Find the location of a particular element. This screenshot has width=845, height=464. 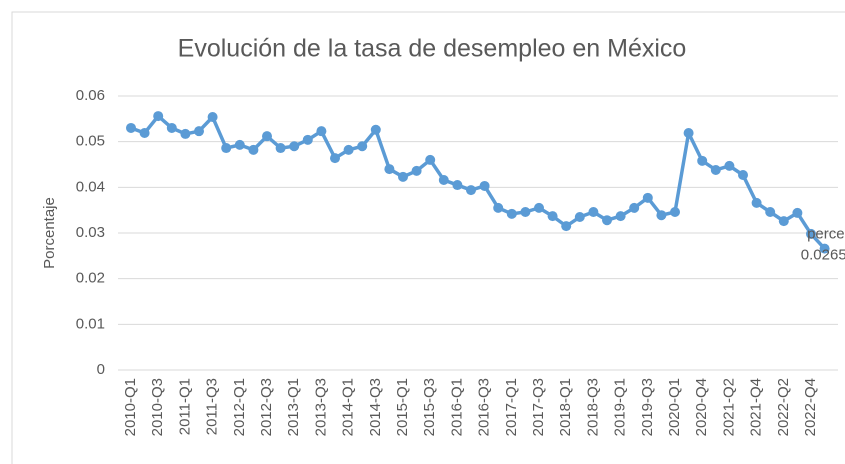

x-tick-label: 2014-Q3 is located at coordinates (375, 407).